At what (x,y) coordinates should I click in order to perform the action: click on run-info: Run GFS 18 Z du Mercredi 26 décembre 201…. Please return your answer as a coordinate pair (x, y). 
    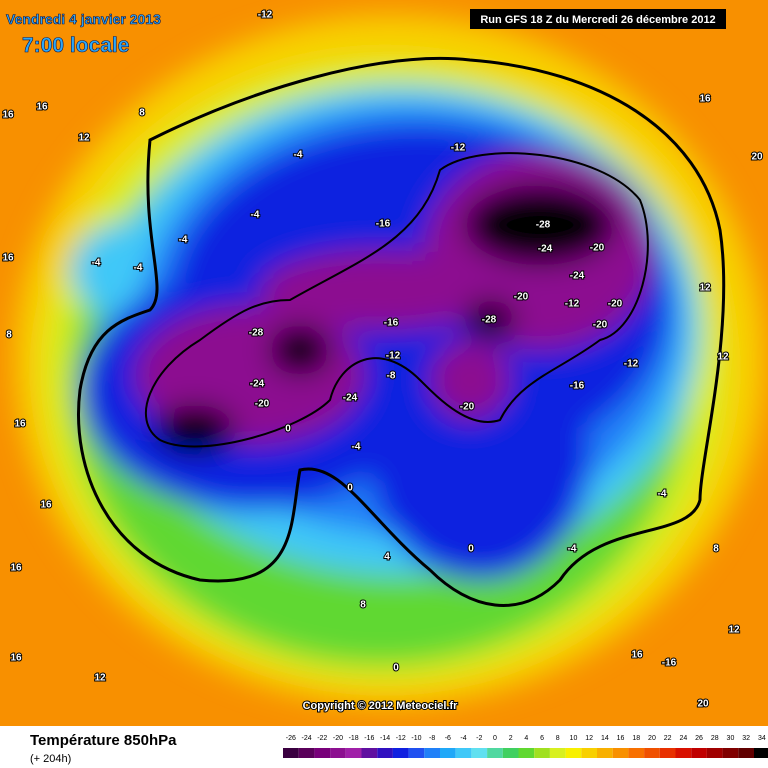
    Looking at the image, I should click on (597, 20).